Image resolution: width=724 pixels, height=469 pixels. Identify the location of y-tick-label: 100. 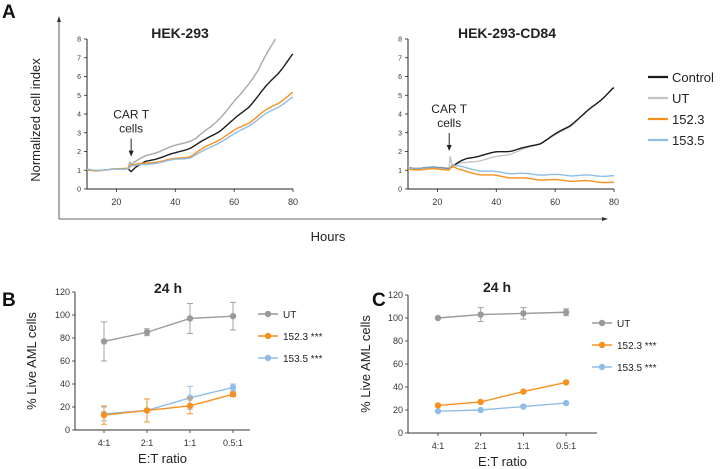
(62, 315).